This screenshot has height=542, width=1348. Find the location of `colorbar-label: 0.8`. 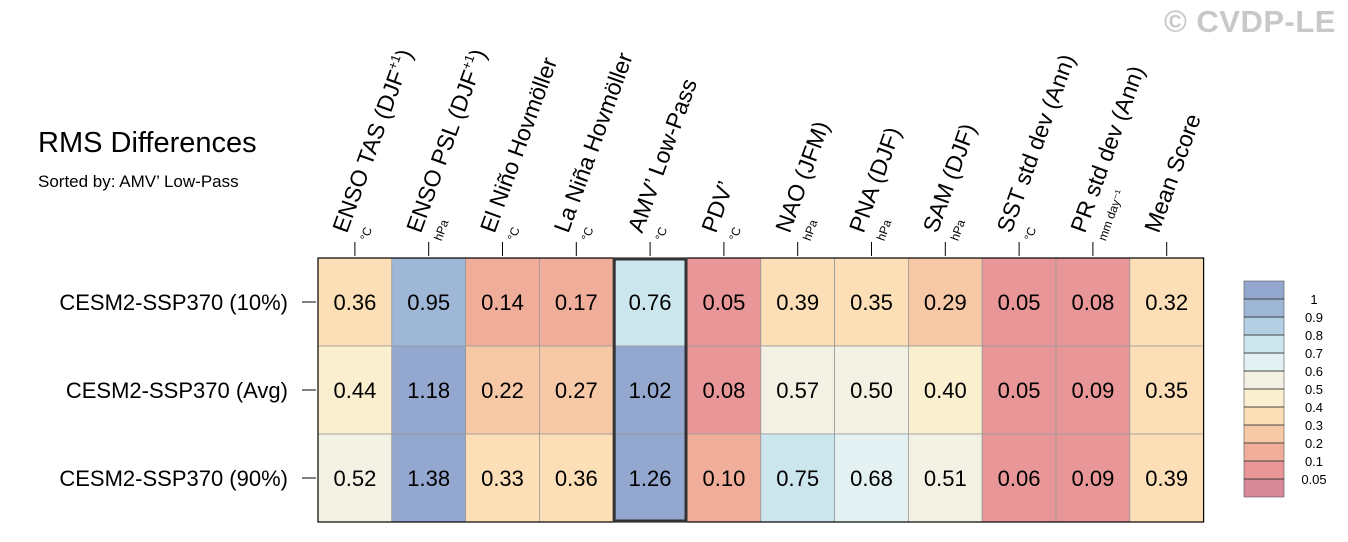

colorbar-label: 0.8 is located at coordinates (1314, 335).